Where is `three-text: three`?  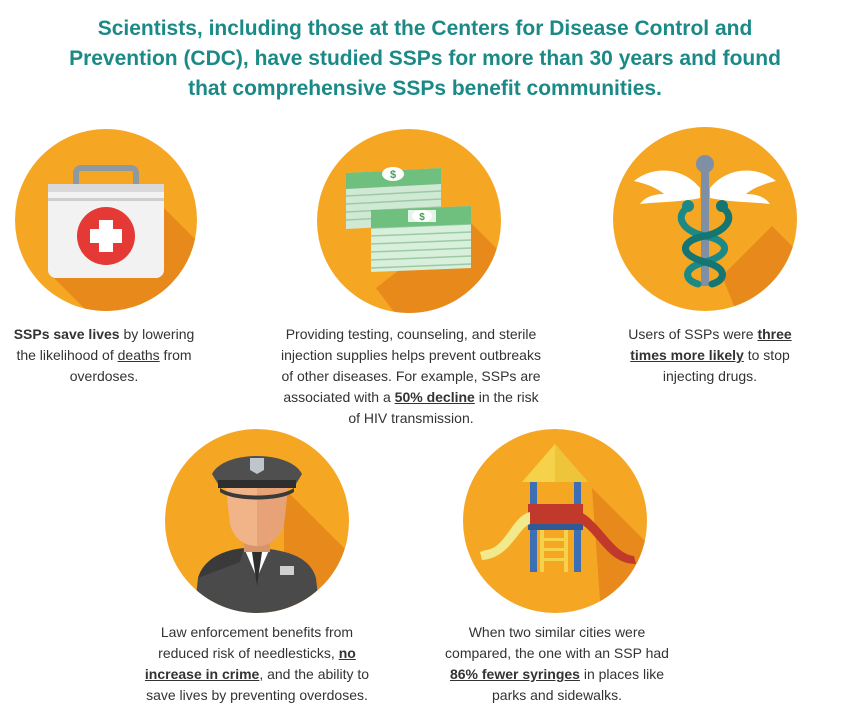
three-text: three is located at coordinates (774, 334).